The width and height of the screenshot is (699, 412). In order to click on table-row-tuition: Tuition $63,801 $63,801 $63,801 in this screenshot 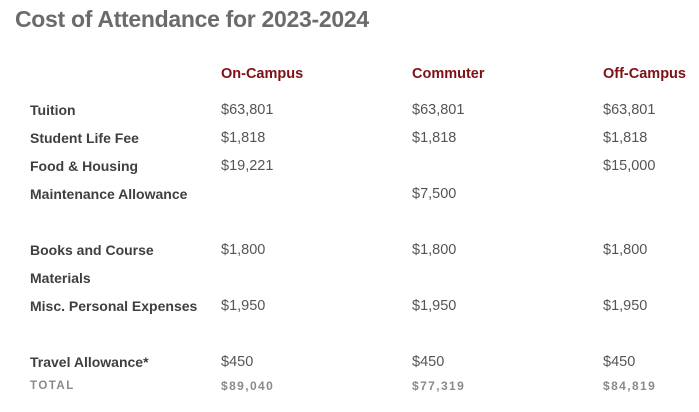, I will do `click(349, 110)`.